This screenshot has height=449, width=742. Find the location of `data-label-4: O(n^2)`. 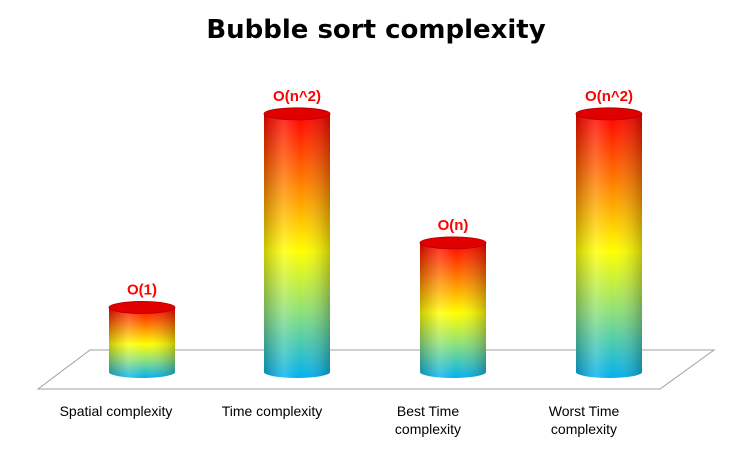

data-label-4: O(n^2) is located at coordinates (609, 96).